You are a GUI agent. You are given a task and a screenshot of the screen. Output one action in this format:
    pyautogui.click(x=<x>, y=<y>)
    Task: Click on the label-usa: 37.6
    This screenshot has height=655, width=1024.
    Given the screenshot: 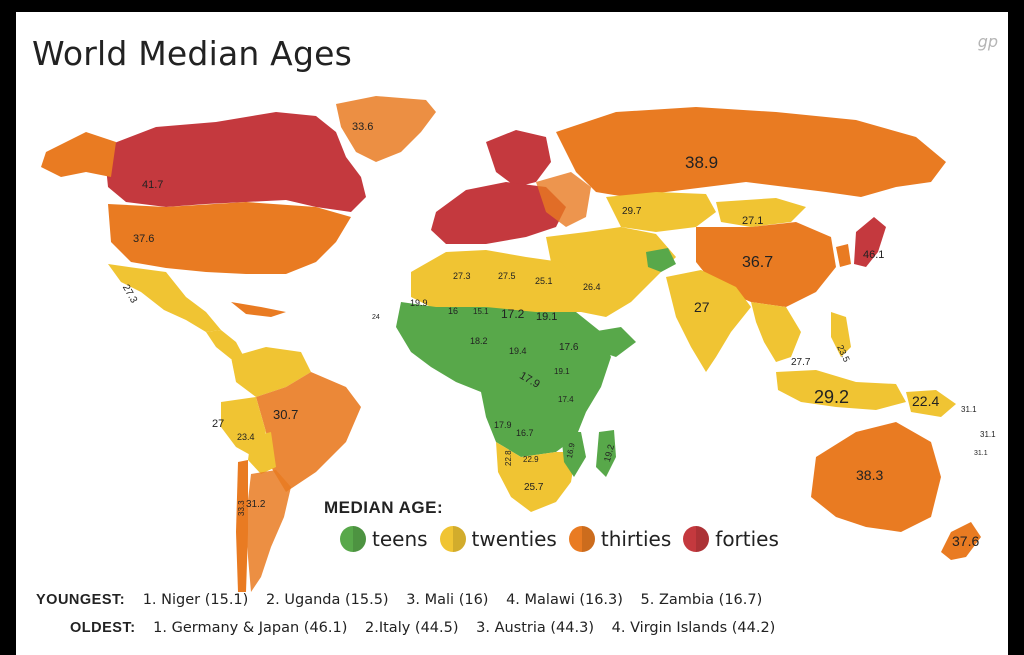 What is the action you would take?
    pyautogui.click(x=143, y=239)
    